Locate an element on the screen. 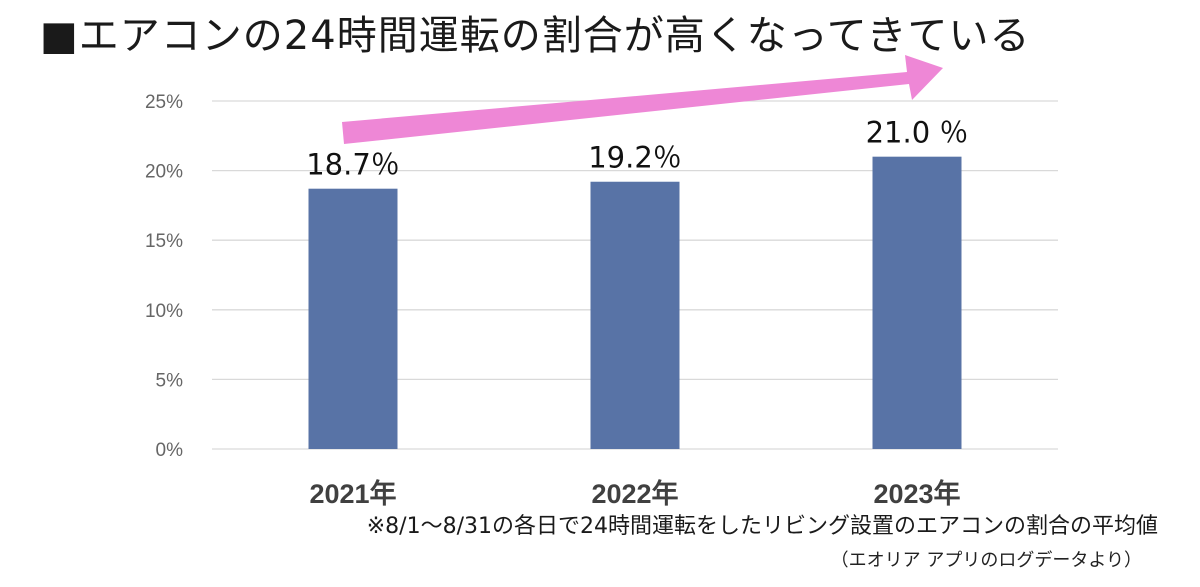  data-label: 19.2％ is located at coordinates (635, 158).